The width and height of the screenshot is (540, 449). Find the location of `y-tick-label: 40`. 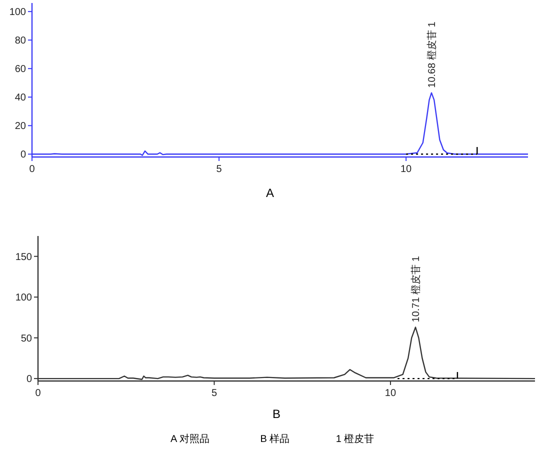

y-tick-label: 40 is located at coordinates (20, 98).